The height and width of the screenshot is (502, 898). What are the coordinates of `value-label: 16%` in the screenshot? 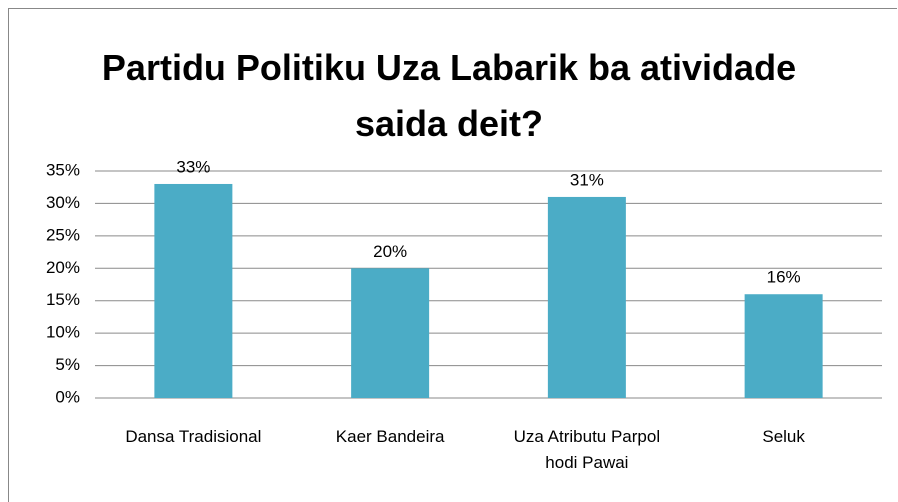 It's located at (784, 277).